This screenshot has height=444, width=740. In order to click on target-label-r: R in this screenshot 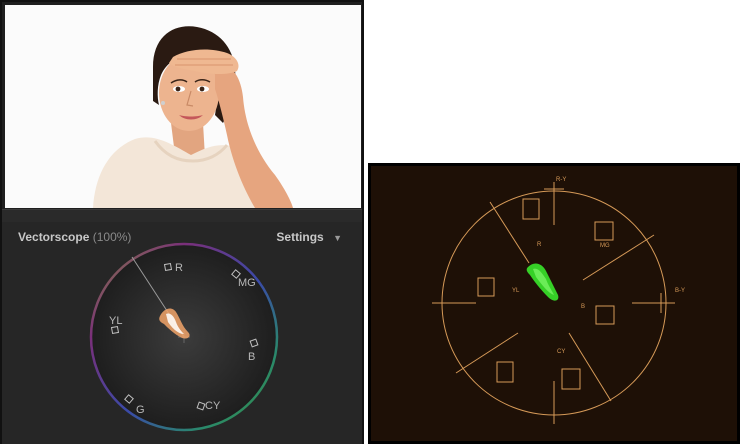, I will do `click(179, 268)`.